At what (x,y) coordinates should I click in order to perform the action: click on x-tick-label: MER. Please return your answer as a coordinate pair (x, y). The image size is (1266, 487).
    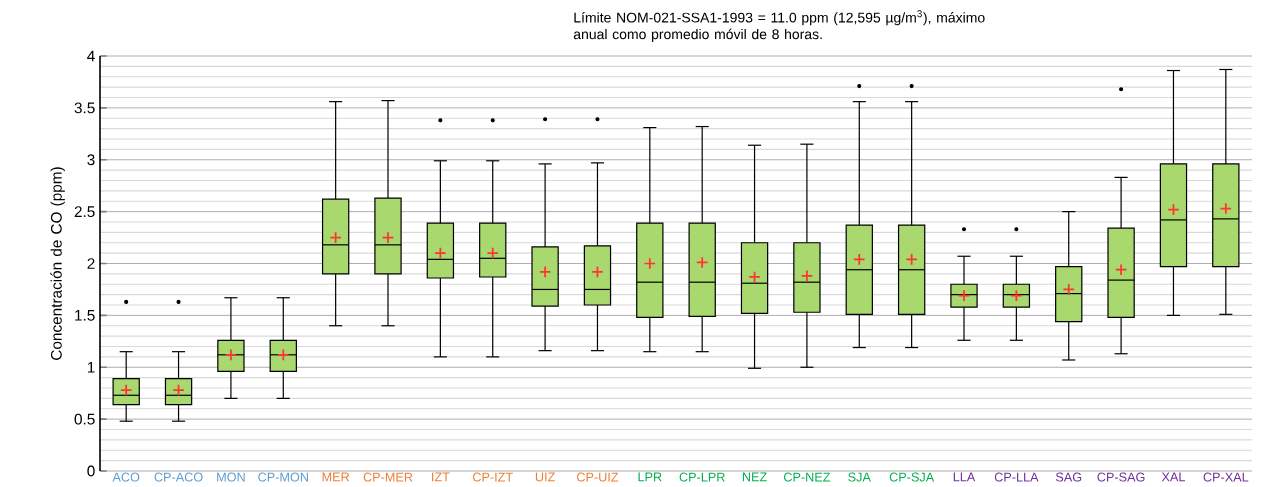
    Looking at the image, I should click on (336, 477).